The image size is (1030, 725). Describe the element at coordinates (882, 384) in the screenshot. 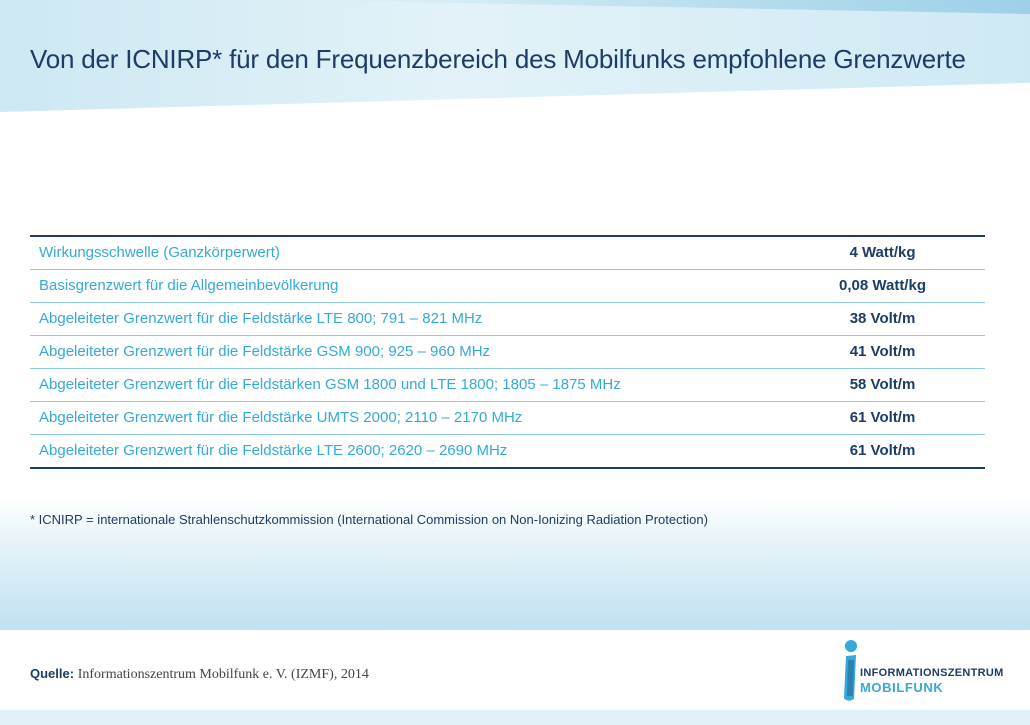

I see `row-value: 58 Volt/m` at that location.